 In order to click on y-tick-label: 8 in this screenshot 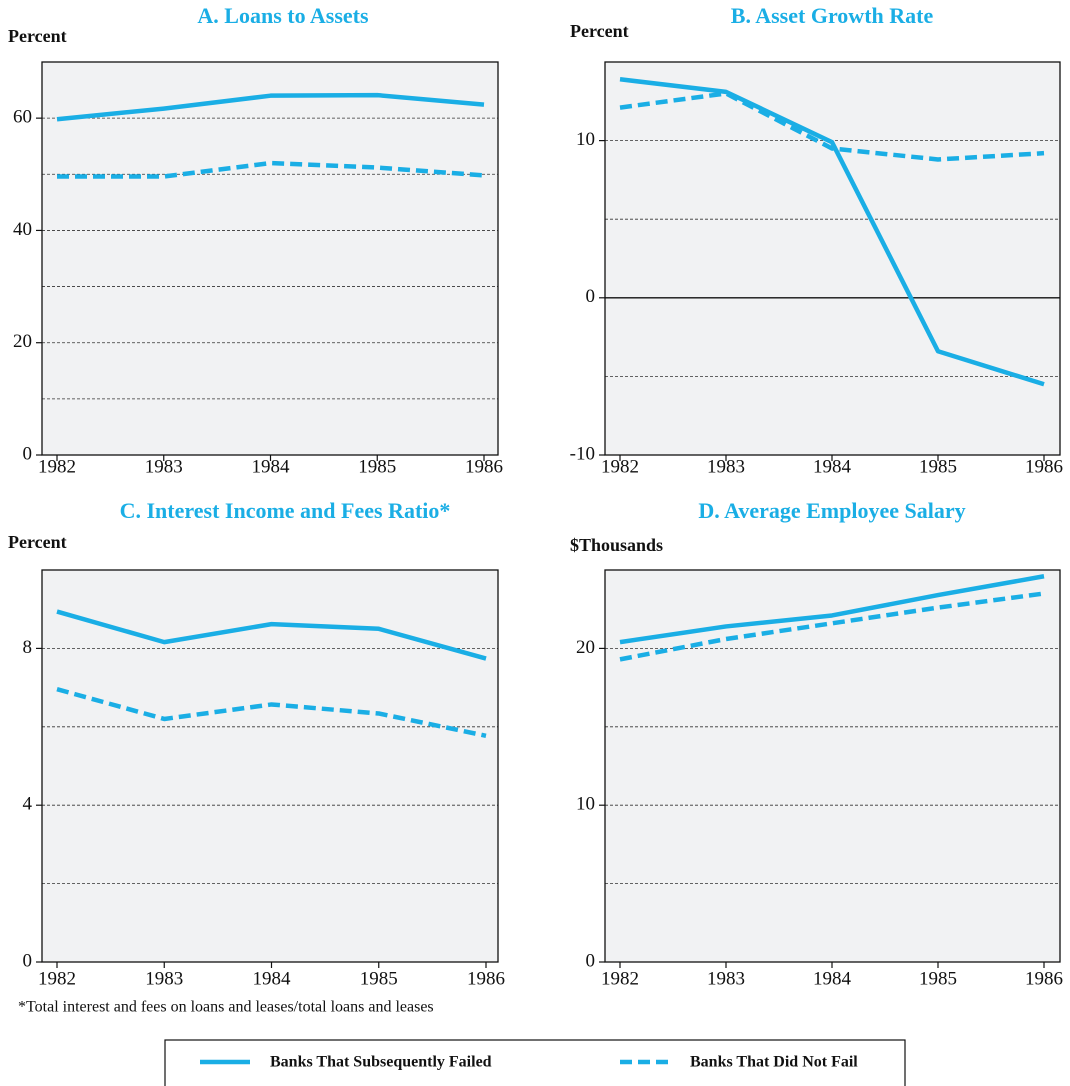, I will do `click(28, 647)`.